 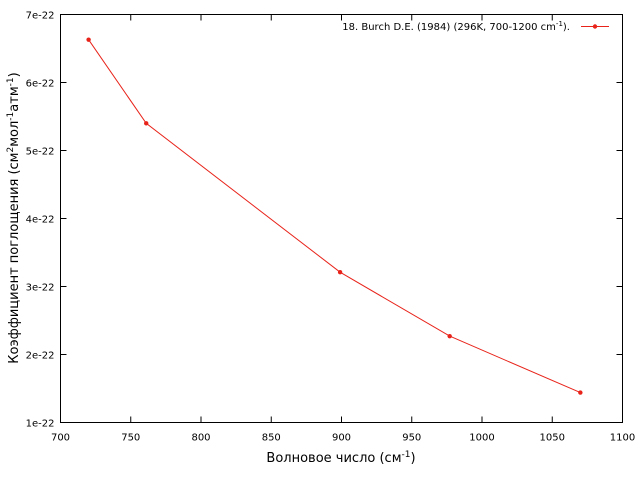 I want to click on x-tick-label: 950, so click(x=411, y=438).